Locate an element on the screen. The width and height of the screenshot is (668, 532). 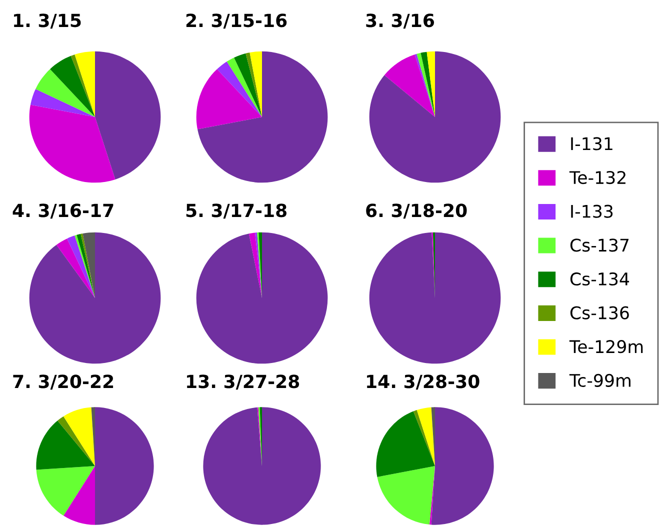
chart-title: 6. 3/18-20 is located at coordinates (416, 211).